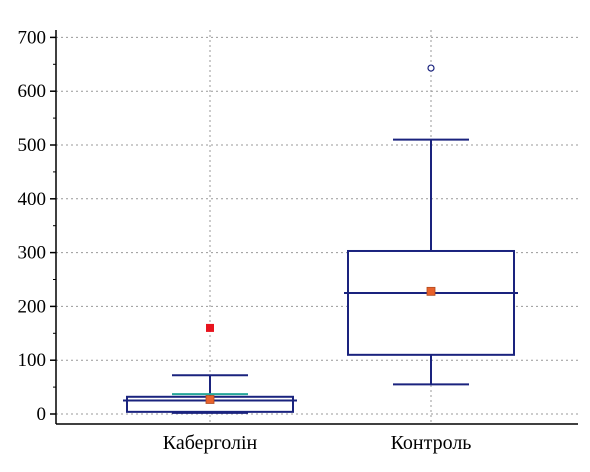 The image size is (590, 472). Describe the element at coordinates (32, 37) in the screenshot. I see `y-tick-label: 700` at that location.